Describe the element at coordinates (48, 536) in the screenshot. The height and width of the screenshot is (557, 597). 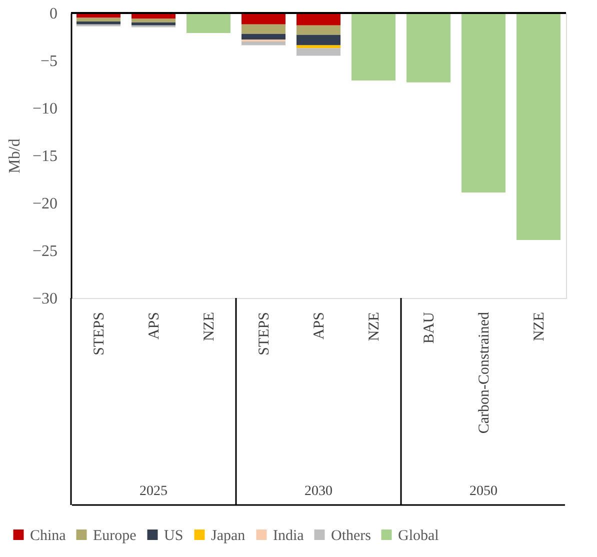
I see `legend-label: China` at that location.